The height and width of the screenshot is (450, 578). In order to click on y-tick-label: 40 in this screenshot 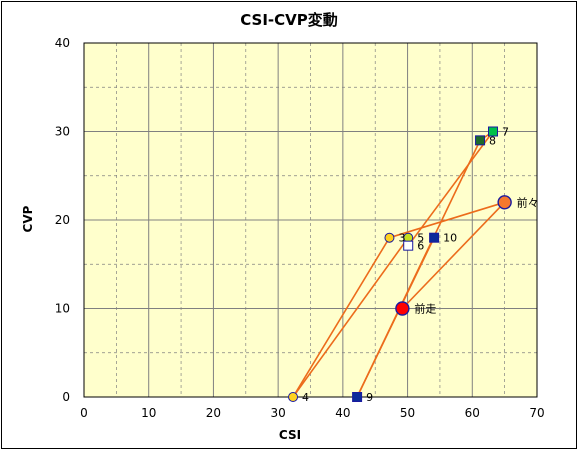, I will do `click(62, 43)`.